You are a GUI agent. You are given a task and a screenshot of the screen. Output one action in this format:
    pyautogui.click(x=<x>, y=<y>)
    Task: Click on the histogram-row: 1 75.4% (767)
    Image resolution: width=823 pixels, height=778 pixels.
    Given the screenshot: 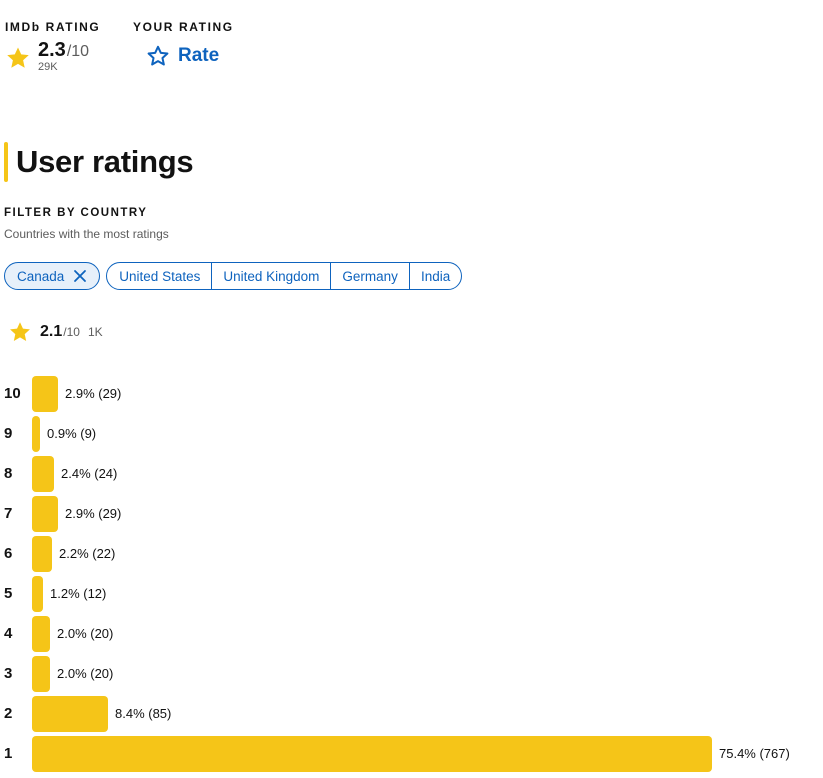 What is the action you would take?
    pyautogui.click(x=411, y=754)
    